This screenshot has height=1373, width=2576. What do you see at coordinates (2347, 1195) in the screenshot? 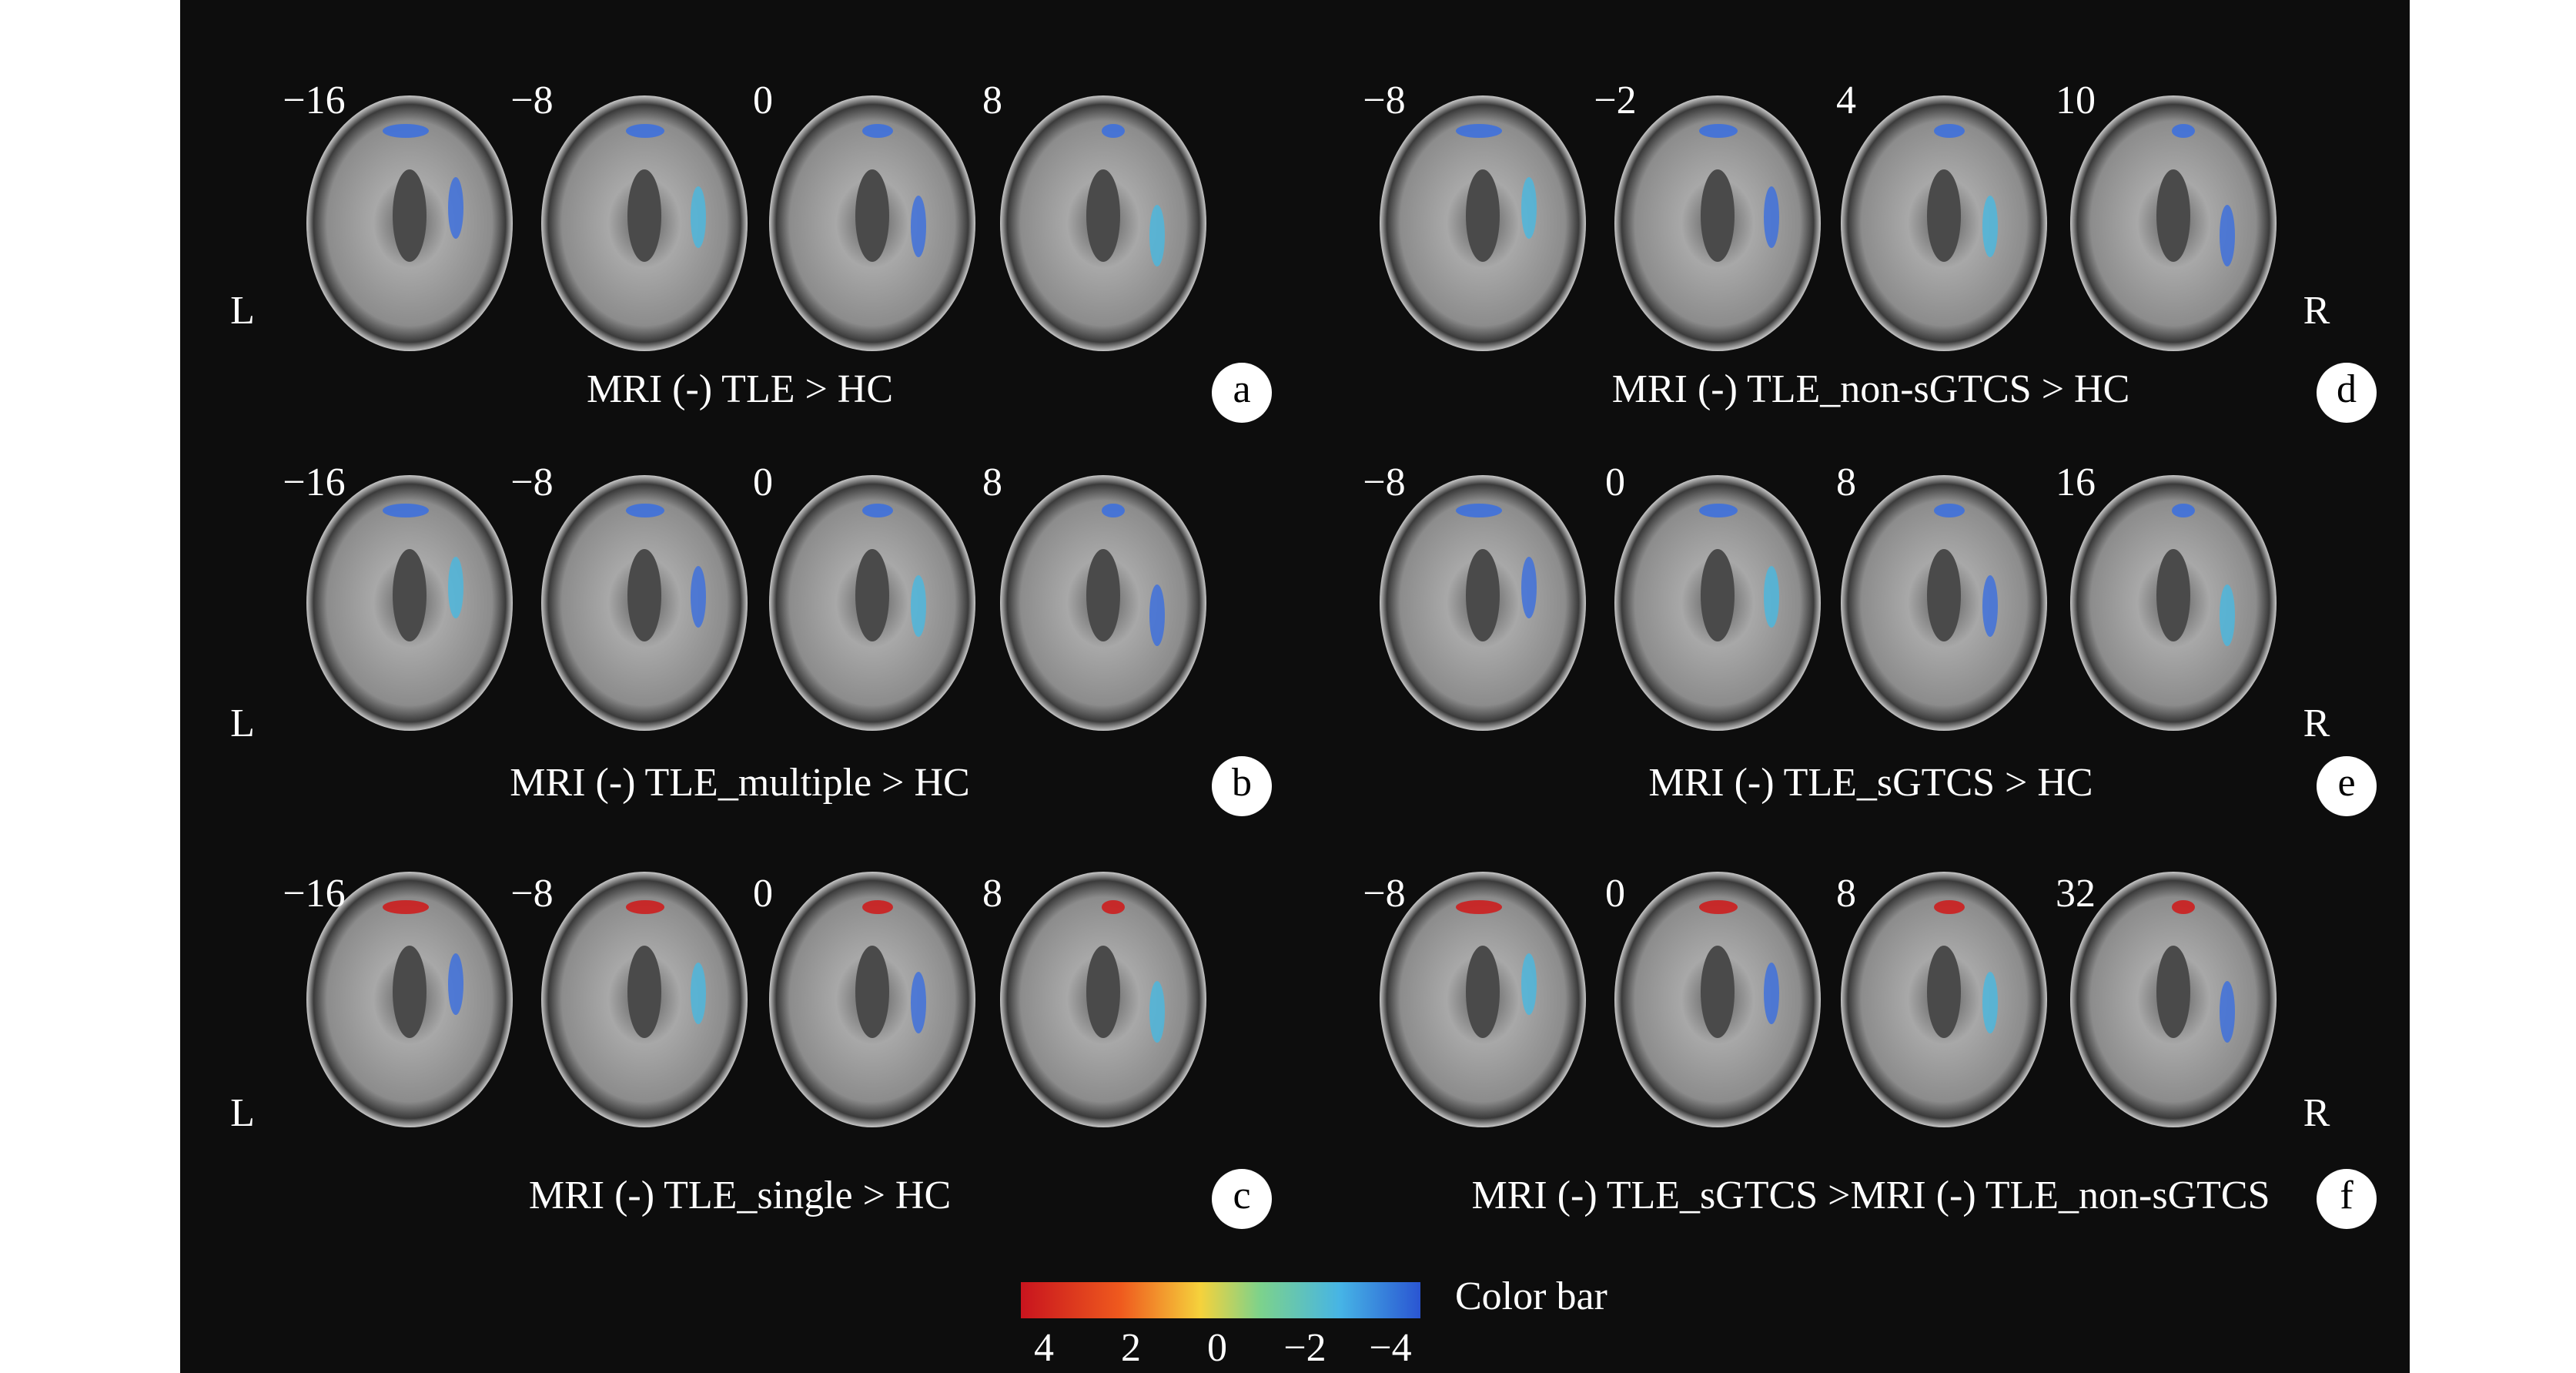
I see `panel-letter: f` at bounding box center [2347, 1195].